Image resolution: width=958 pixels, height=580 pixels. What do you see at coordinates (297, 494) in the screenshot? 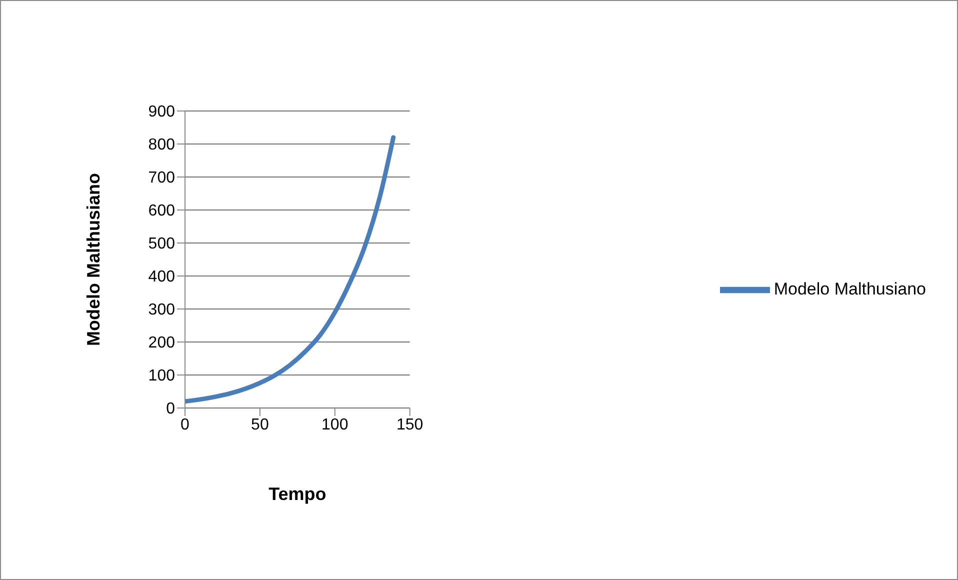
I see `x-axis-title: Tempo` at bounding box center [297, 494].